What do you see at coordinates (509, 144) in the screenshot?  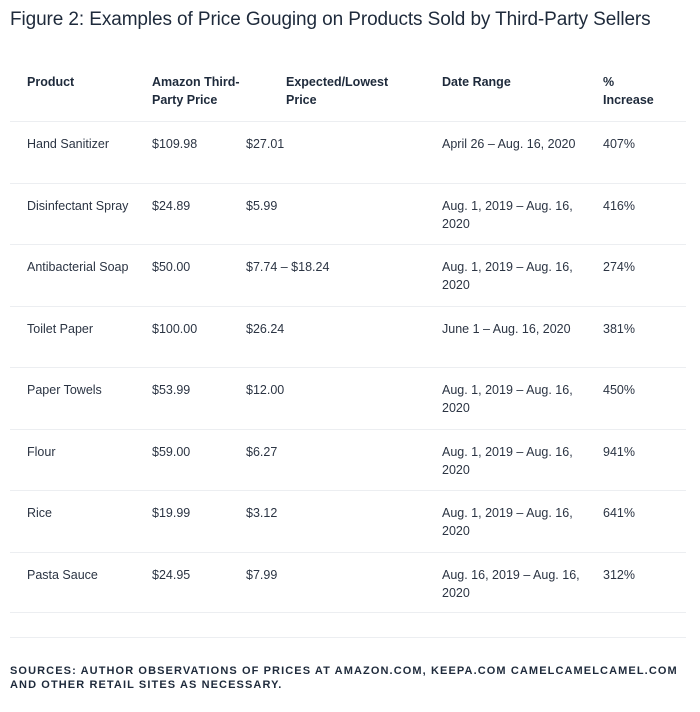 I see `cell-date-range: April 26 – Aug. 16, 2020` at bounding box center [509, 144].